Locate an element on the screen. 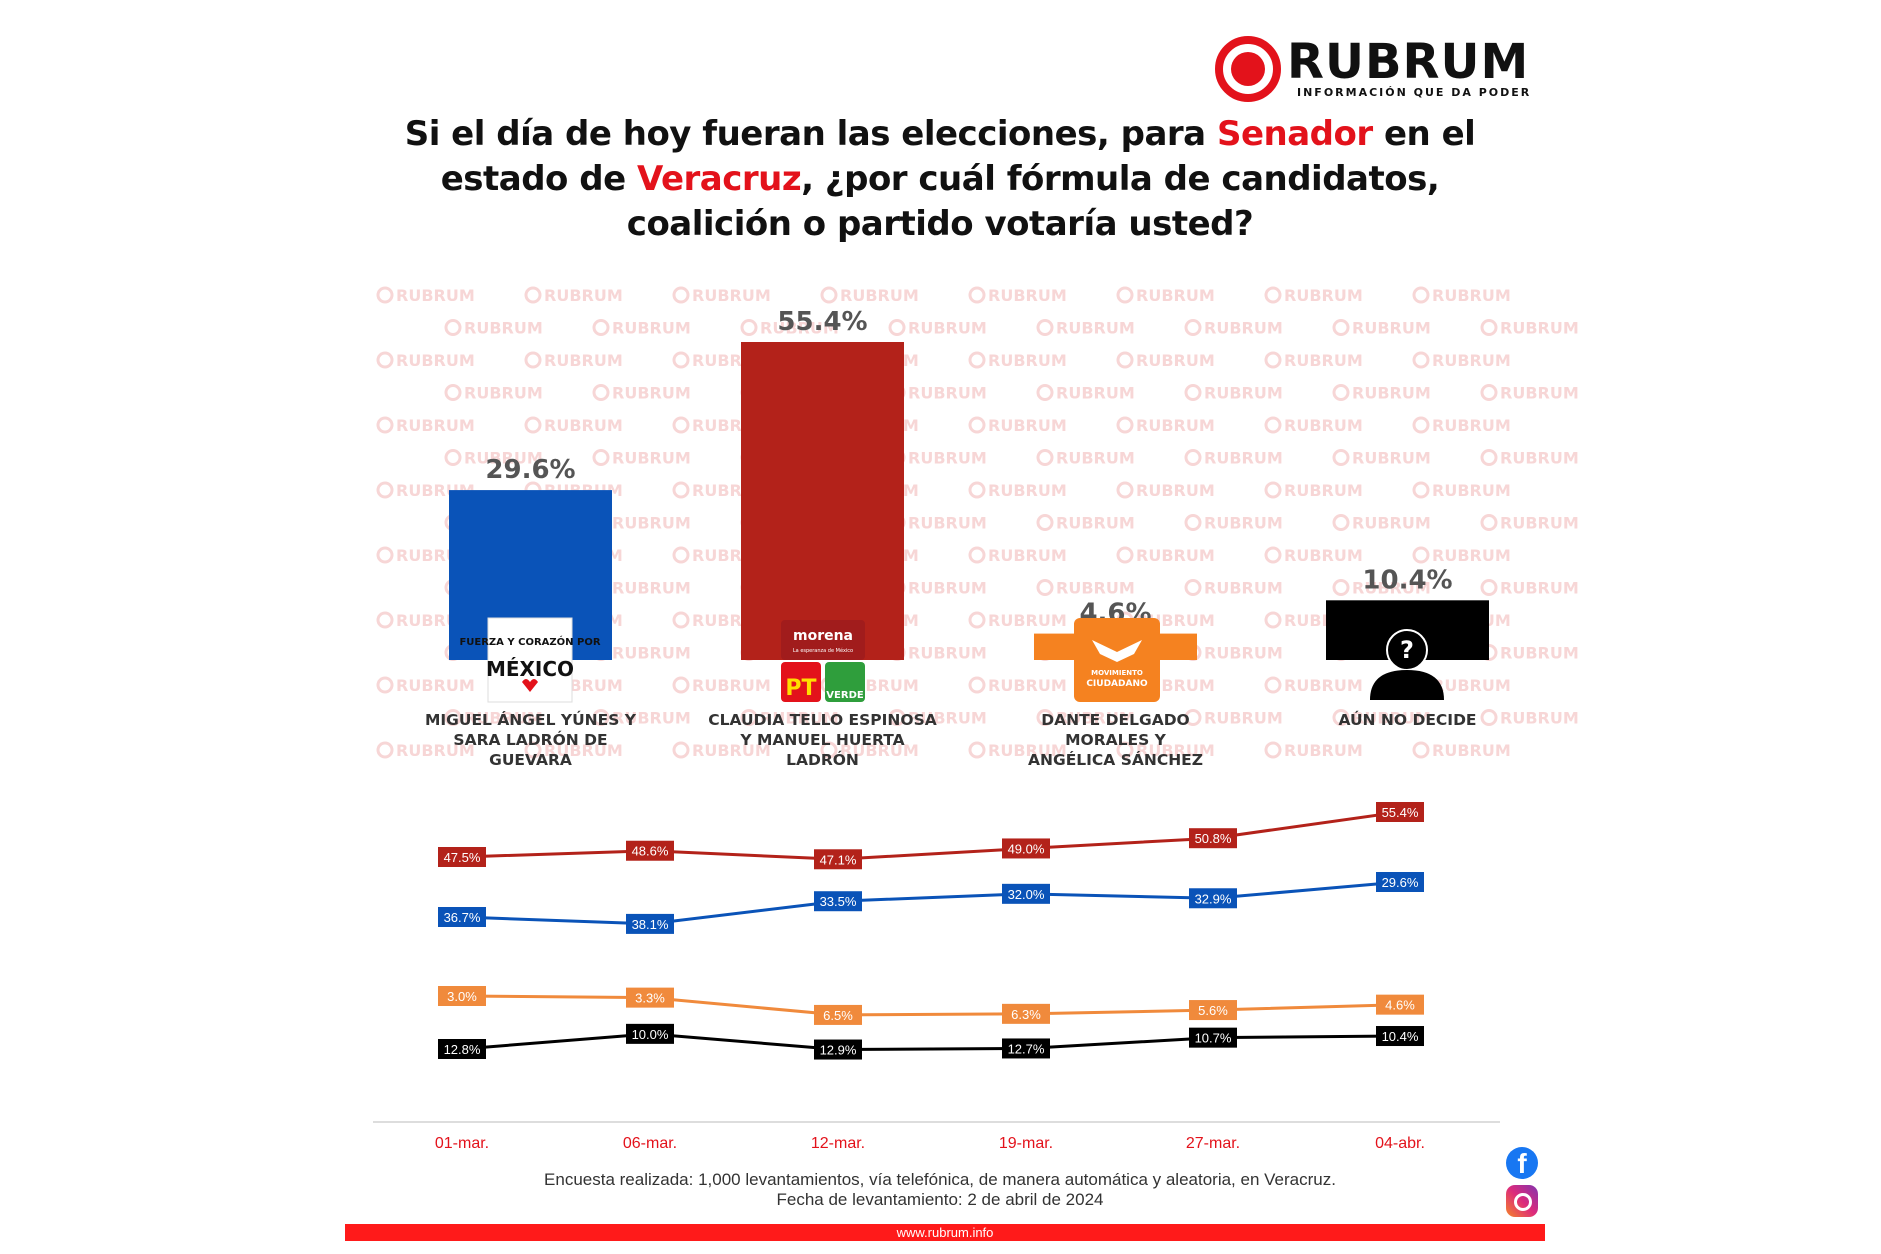 This screenshot has width=1881, height=1254. footer-bar is located at coordinates (945, 1232).